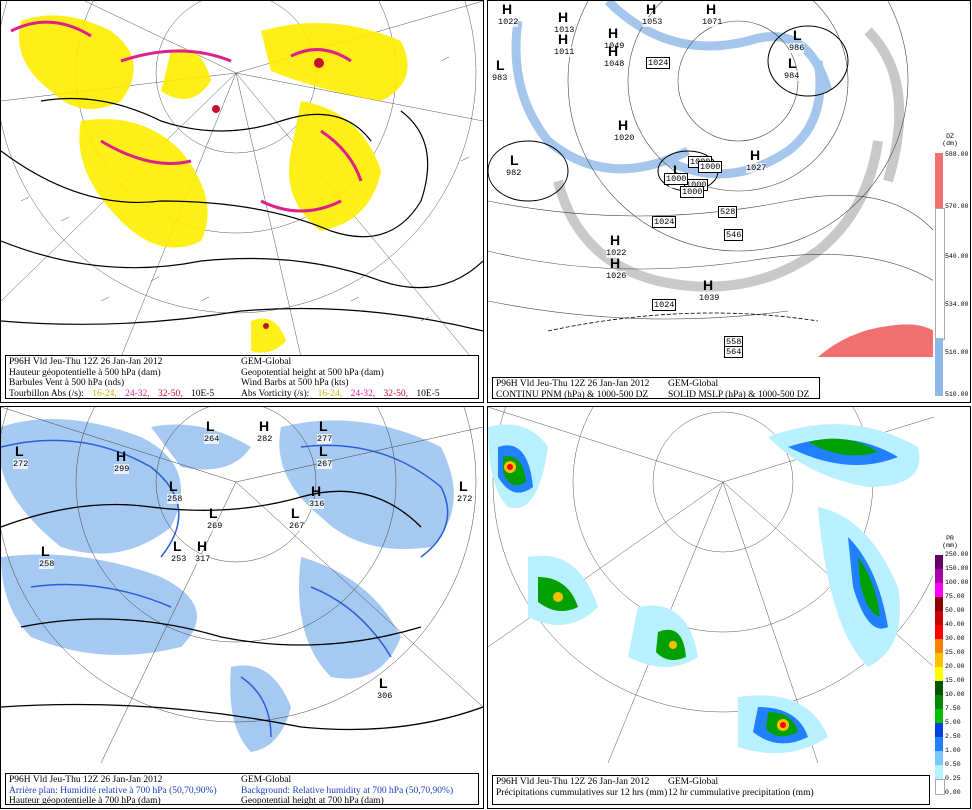 The width and height of the screenshot is (972, 810). I want to click on legend-unit: (dm), so click(950, 143).